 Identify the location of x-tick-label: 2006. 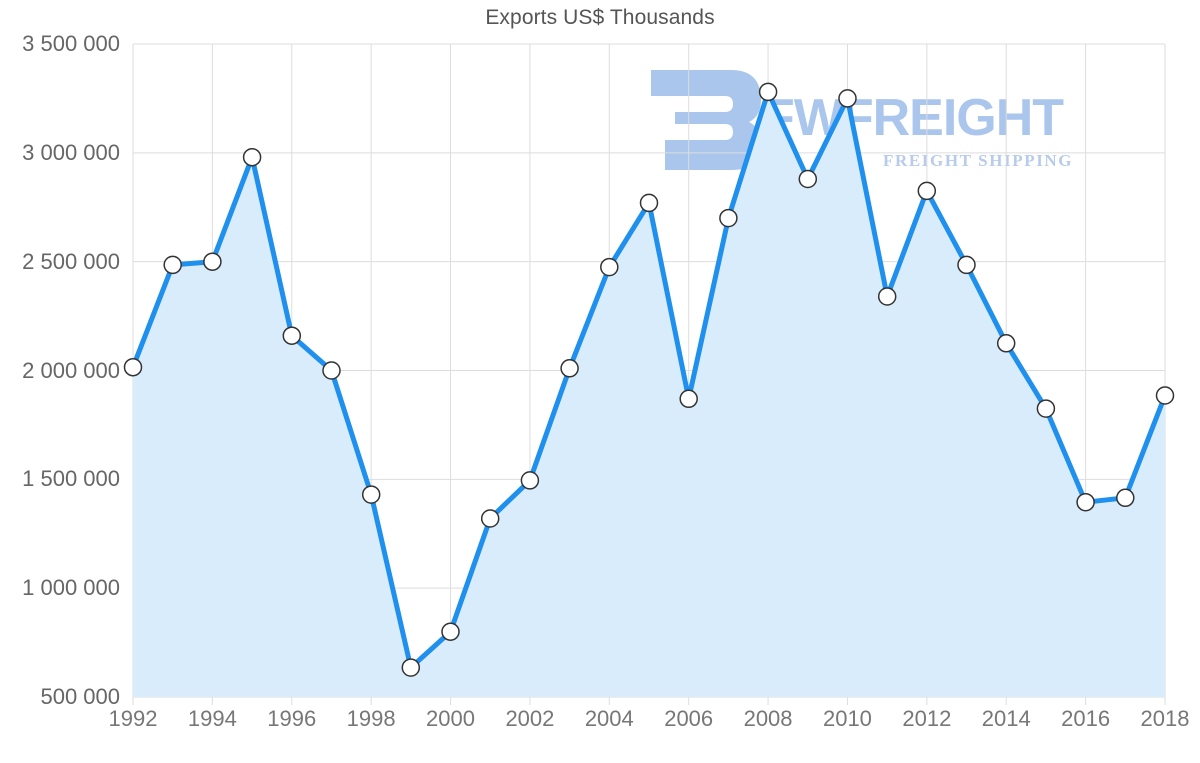
(689, 718).